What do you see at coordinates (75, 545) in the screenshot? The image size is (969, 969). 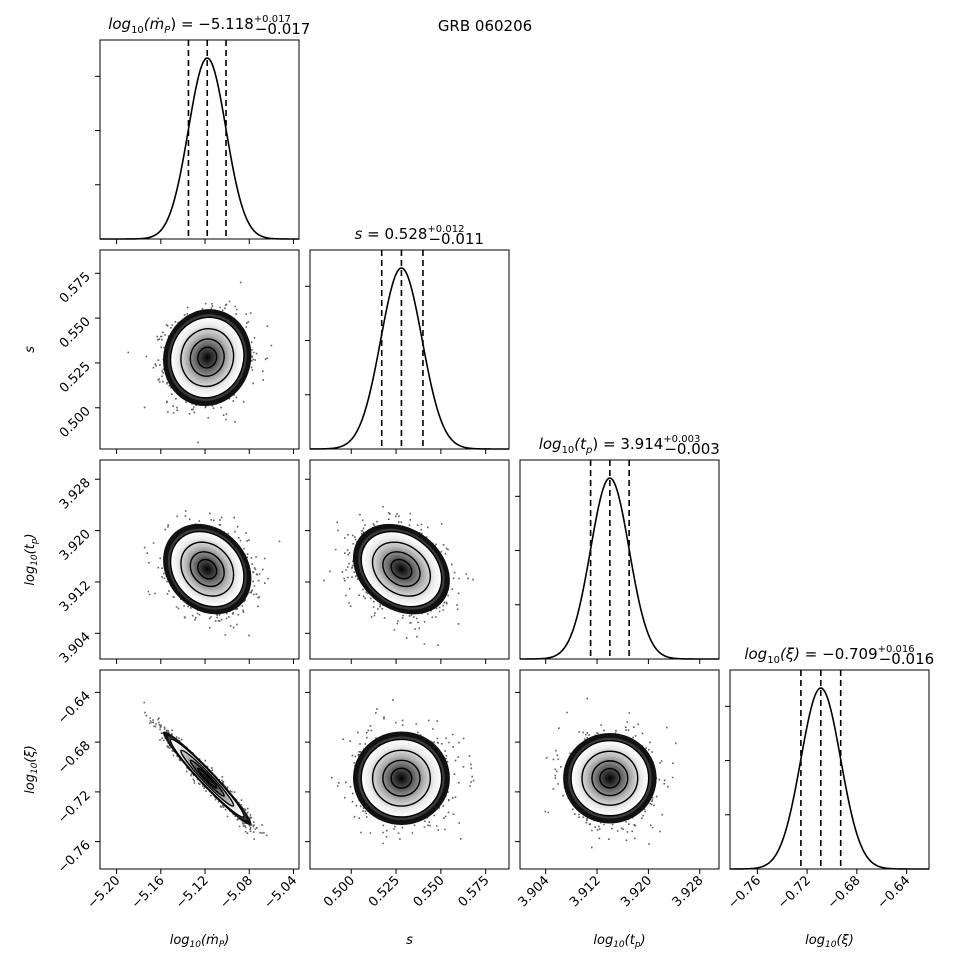 I see `y-tick-label: 3.920` at bounding box center [75, 545].